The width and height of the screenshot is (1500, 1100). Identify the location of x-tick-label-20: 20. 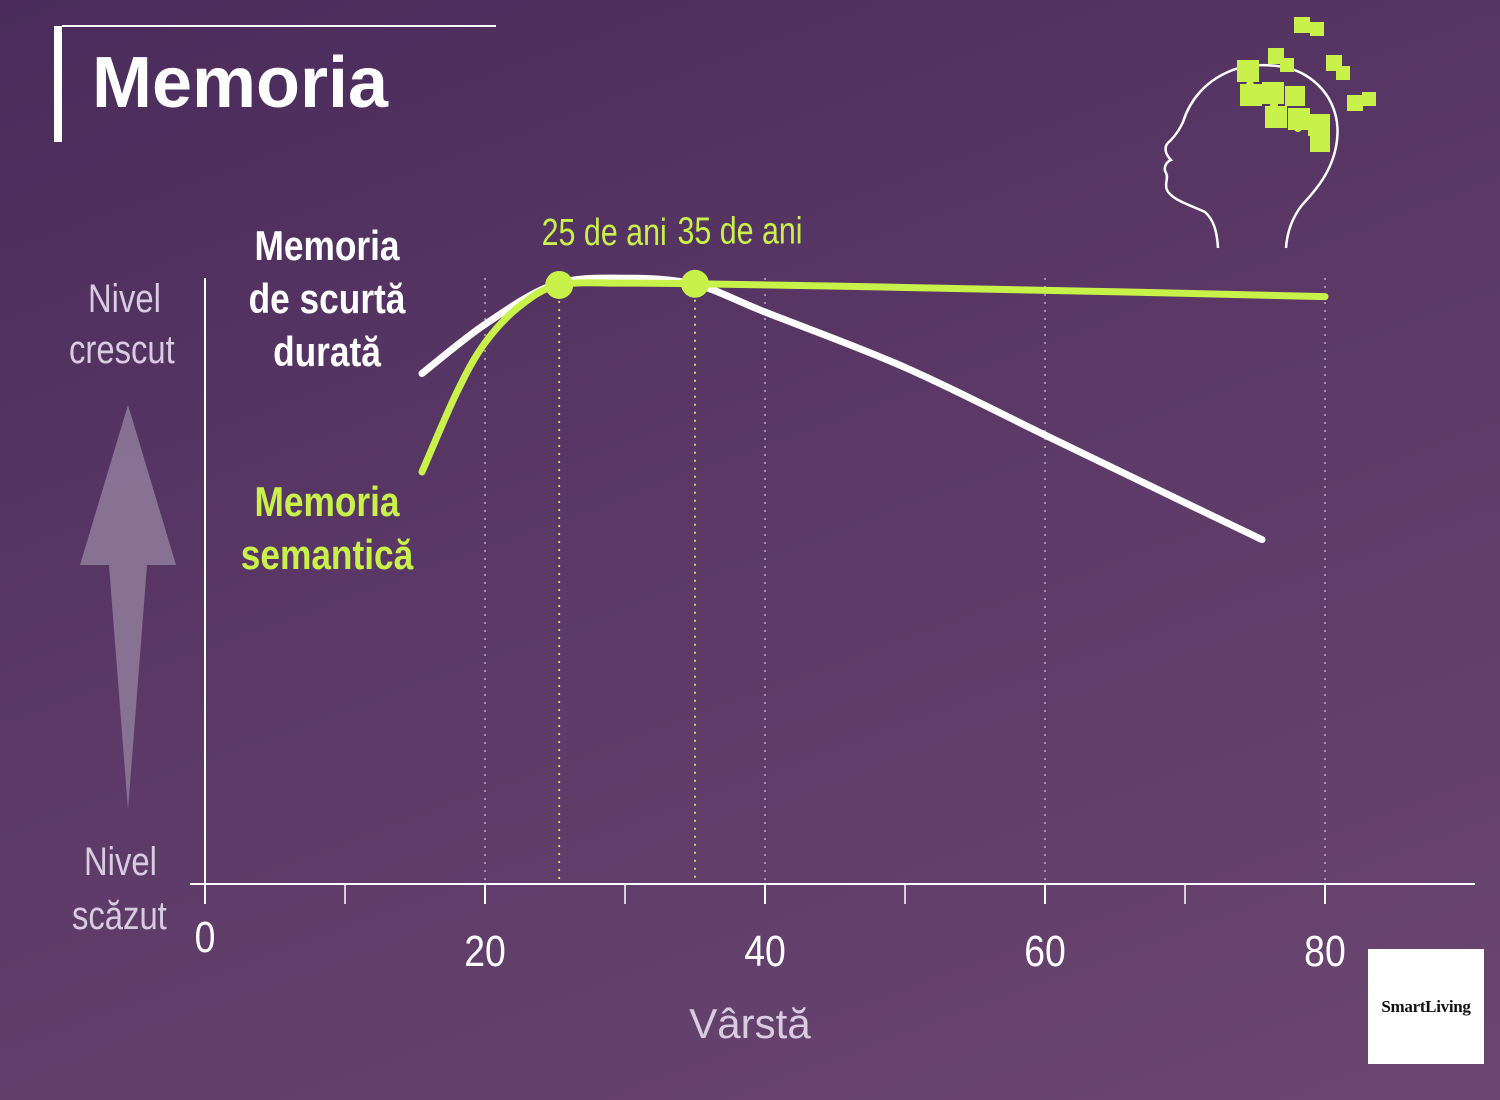
(485, 951).